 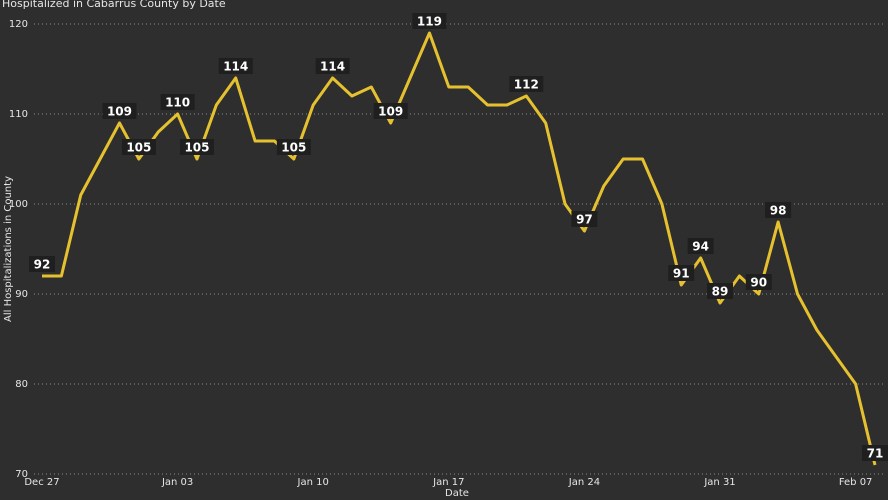 I want to click on y-tick-label: 90, so click(x=21, y=294).